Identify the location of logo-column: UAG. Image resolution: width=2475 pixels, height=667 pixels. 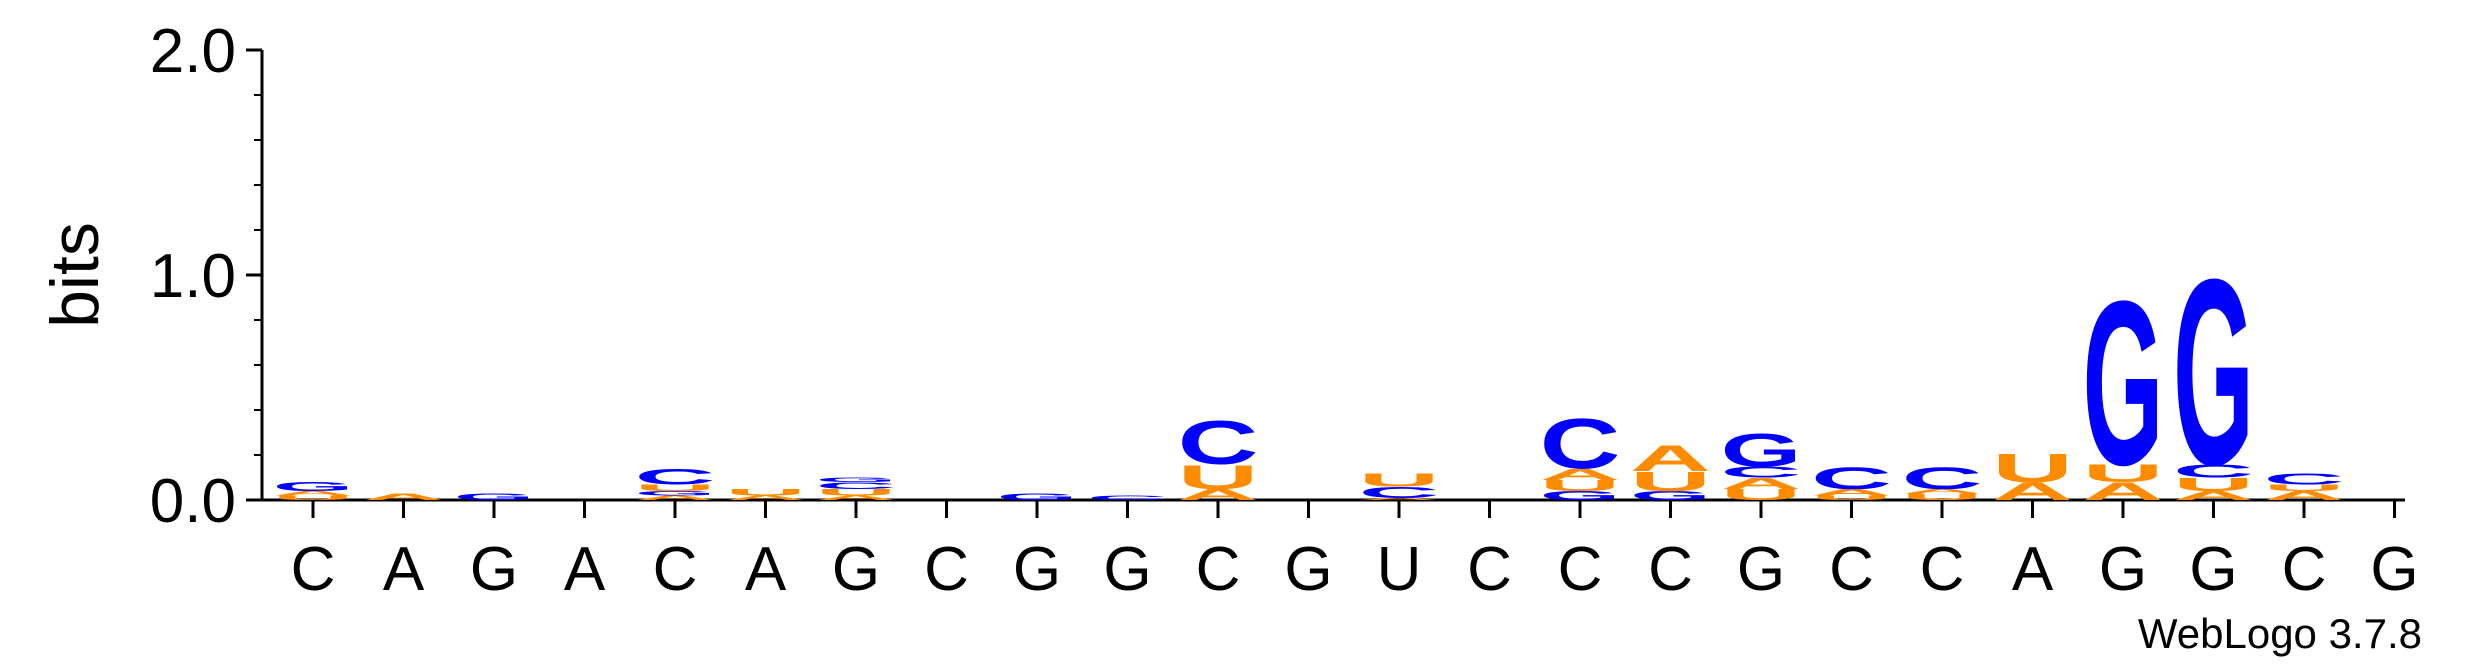
(313, 491).